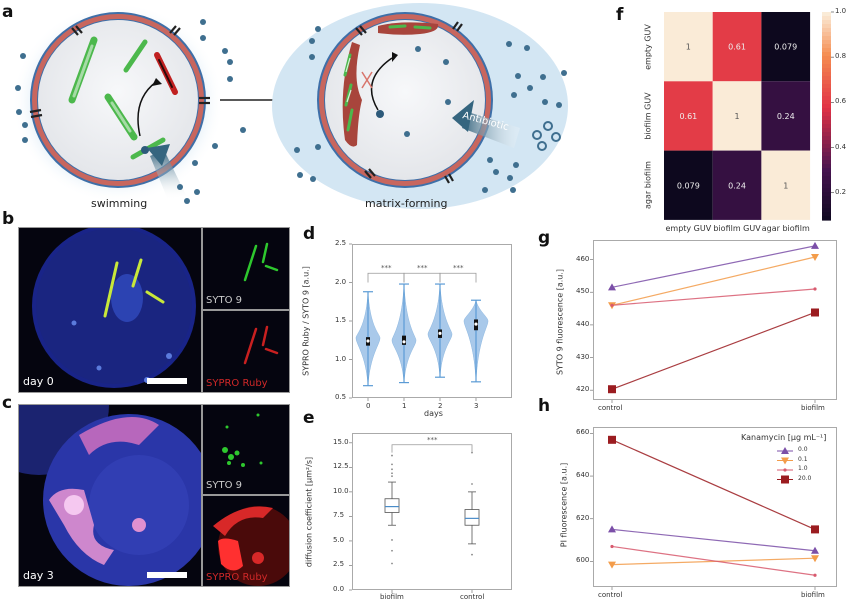 The height and width of the screenshot is (603, 853). What do you see at coordinates (339, 589) in the screenshot?
I see `y-tick-label: 0.0` at bounding box center [339, 589].